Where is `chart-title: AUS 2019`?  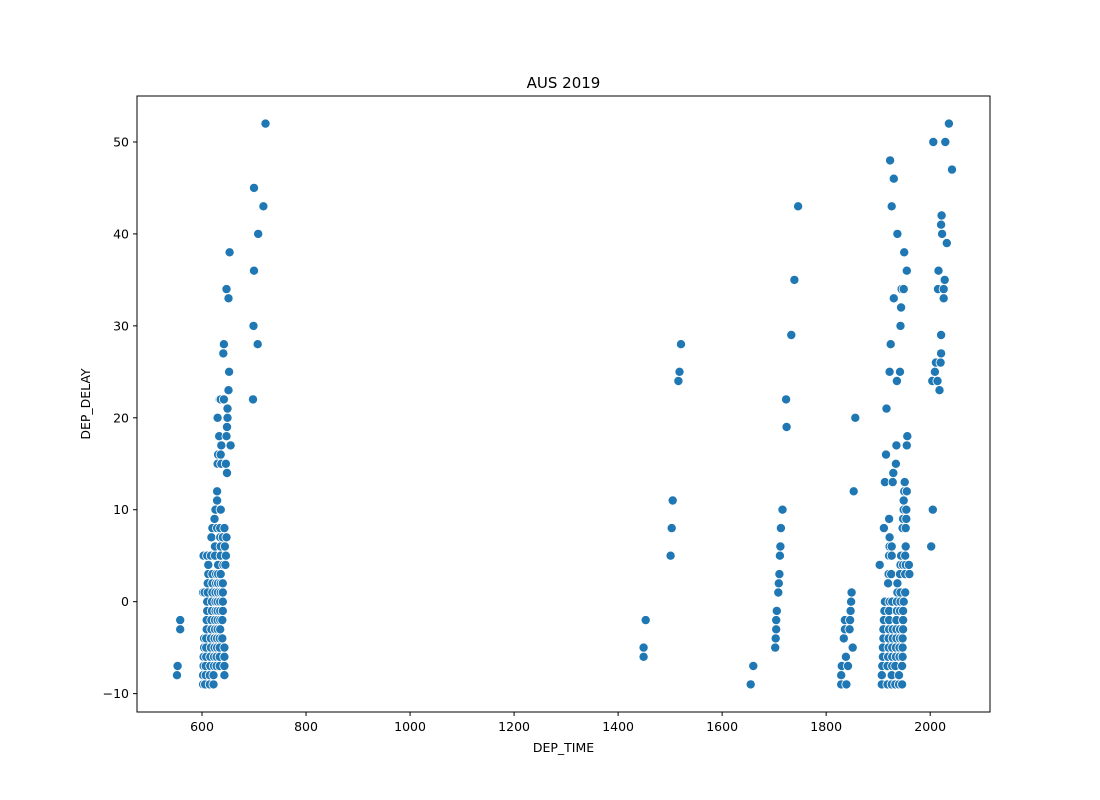
chart-title: AUS 2019 is located at coordinates (564, 83).